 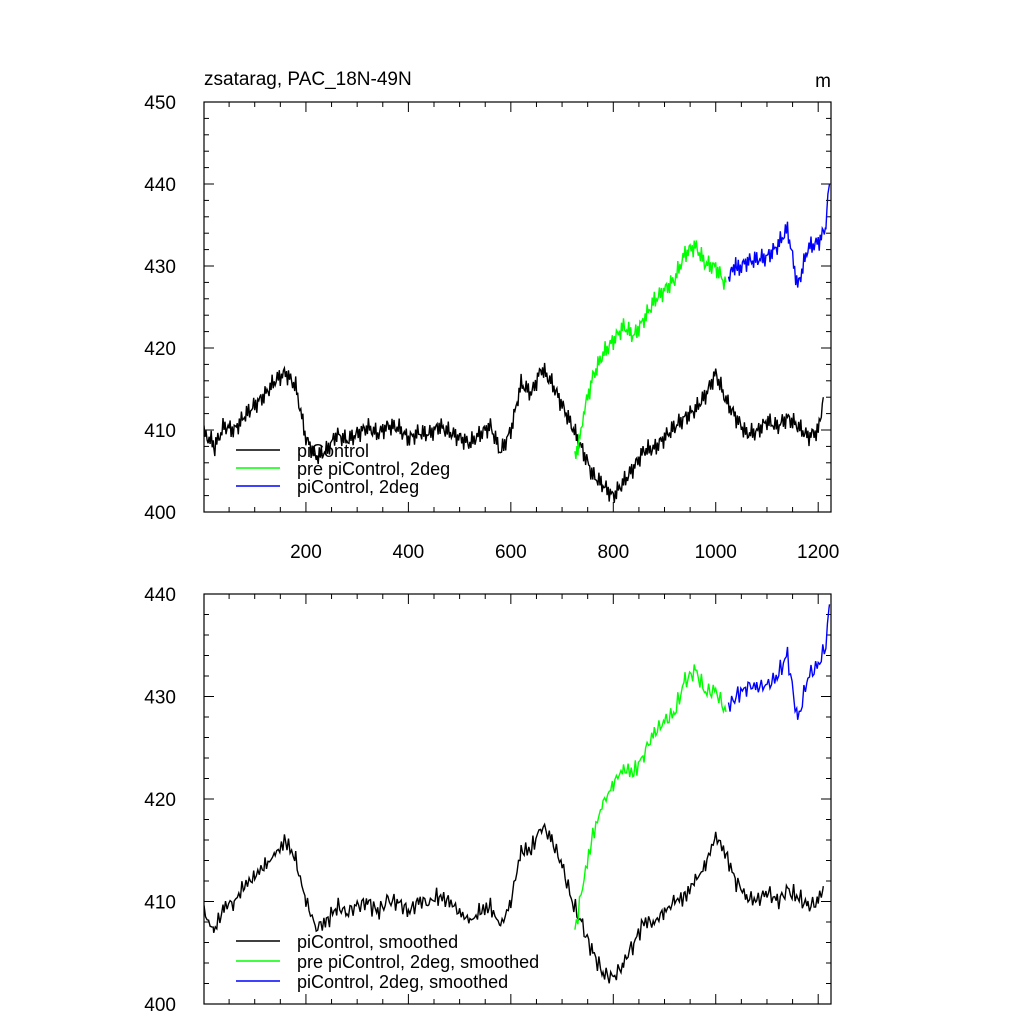 What do you see at coordinates (716, 552) in the screenshot?
I see `x-tick-label: 1000` at bounding box center [716, 552].